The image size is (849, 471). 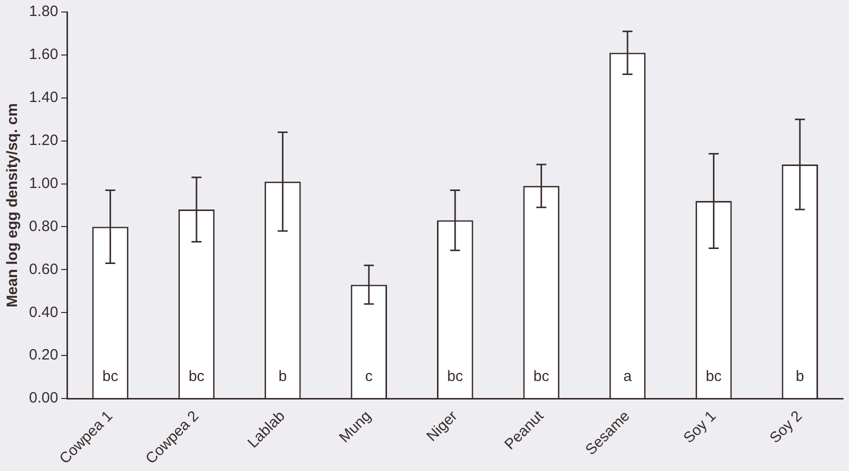 I want to click on y-axis-title: Mean log egg density/sq. cm, so click(x=13, y=205).